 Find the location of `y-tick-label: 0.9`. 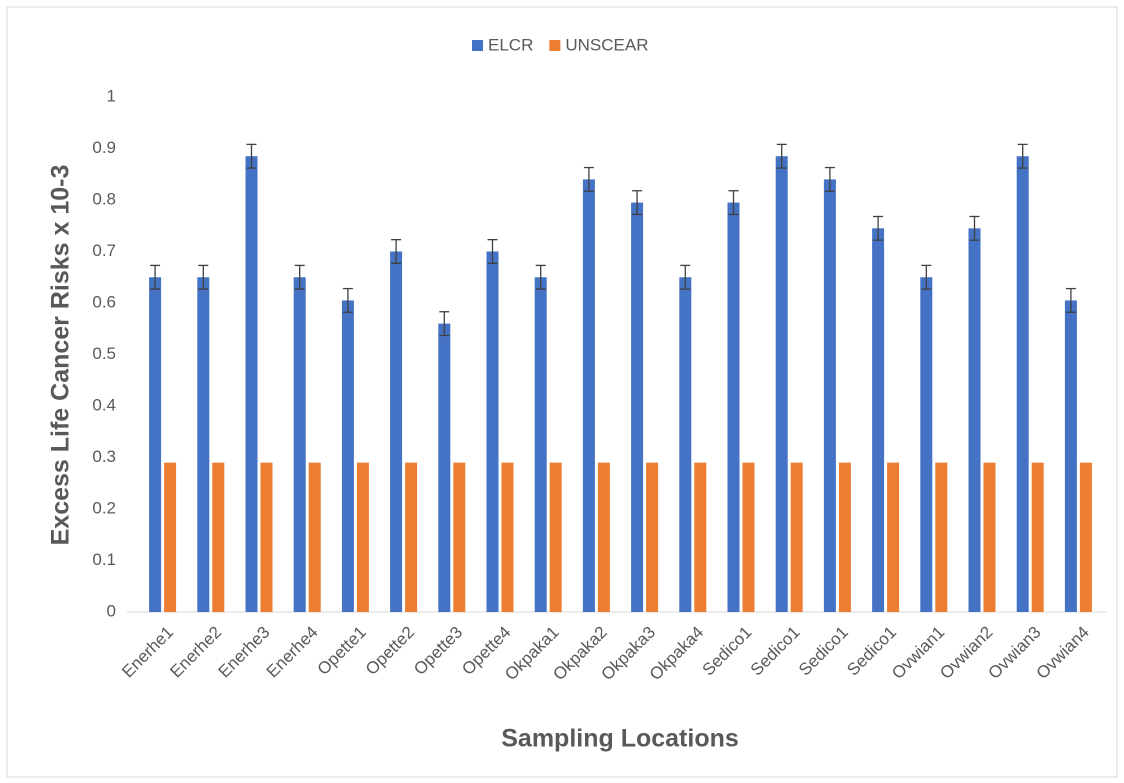

y-tick-label: 0.9 is located at coordinates (104, 147).